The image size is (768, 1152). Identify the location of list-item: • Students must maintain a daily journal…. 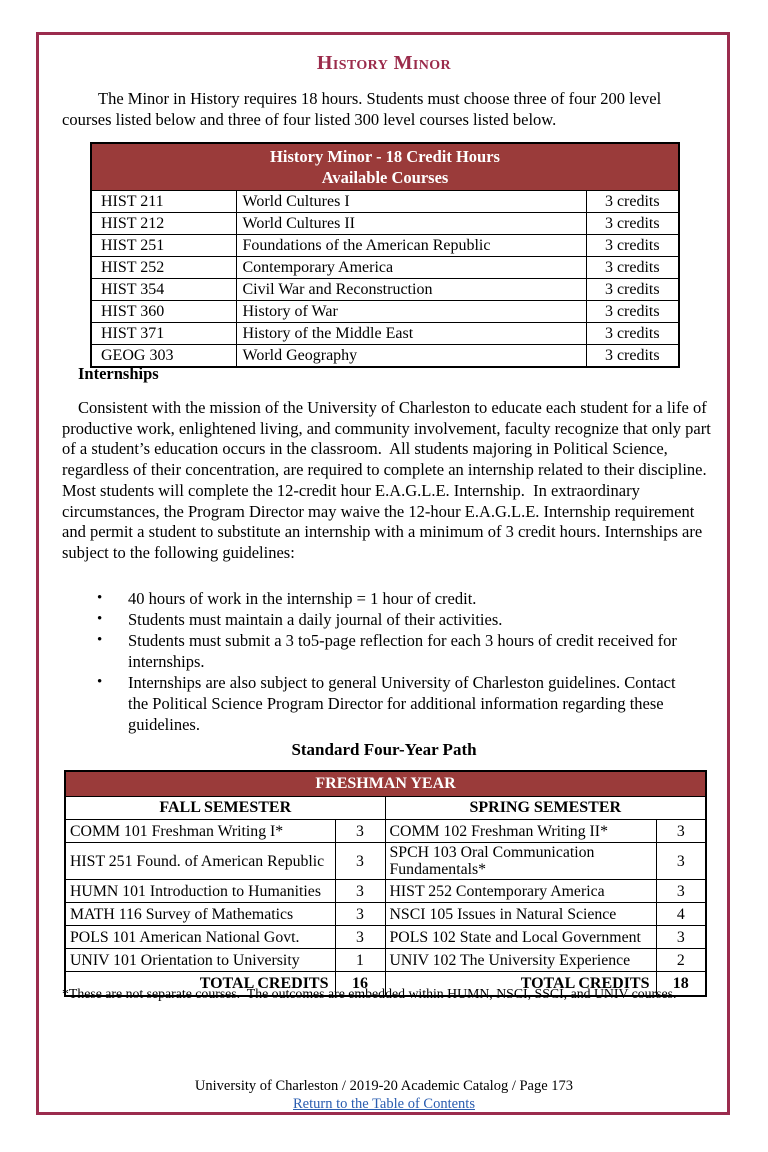
(395, 619).